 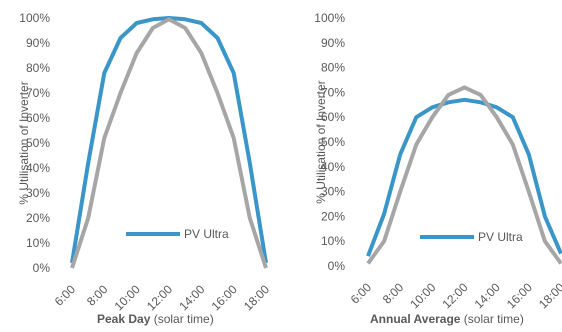 What do you see at coordinates (38, 143) in the screenshot?
I see `peak-day-y-tick-label: 50%` at bounding box center [38, 143].